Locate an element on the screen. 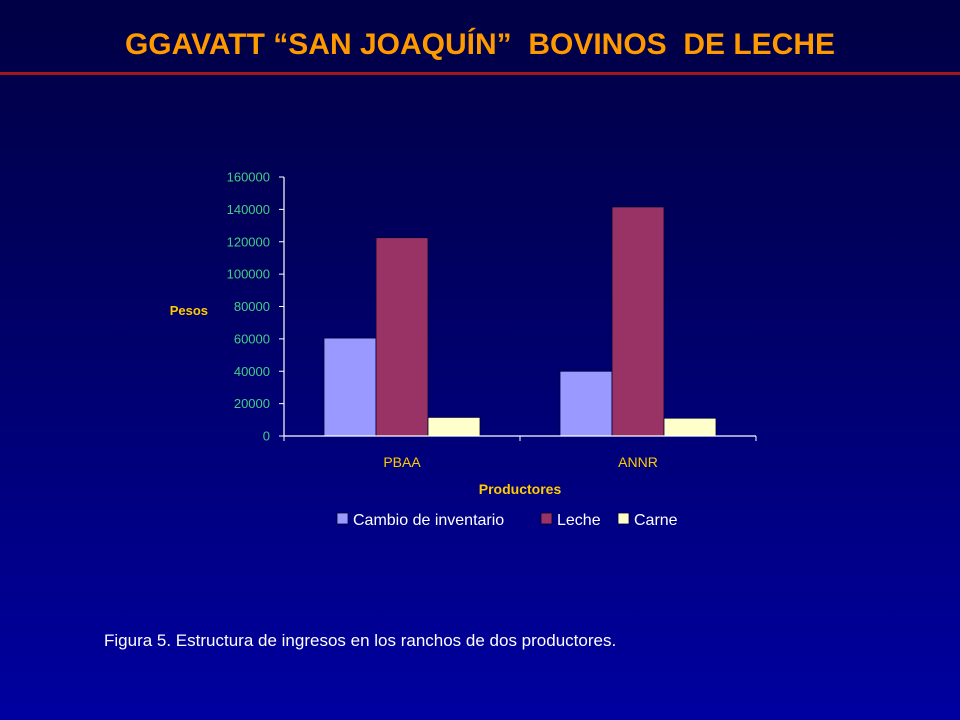 The width and height of the screenshot is (960, 720). y-tick-label: 140000 is located at coordinates (248, 209).